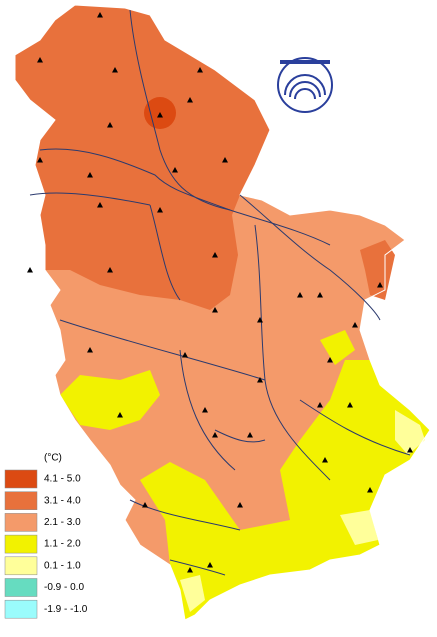 The width and height of the screenshot is (437, 637). Describe the element at coordinates (305, 85) in the screenshot. I see `logo` at that location.